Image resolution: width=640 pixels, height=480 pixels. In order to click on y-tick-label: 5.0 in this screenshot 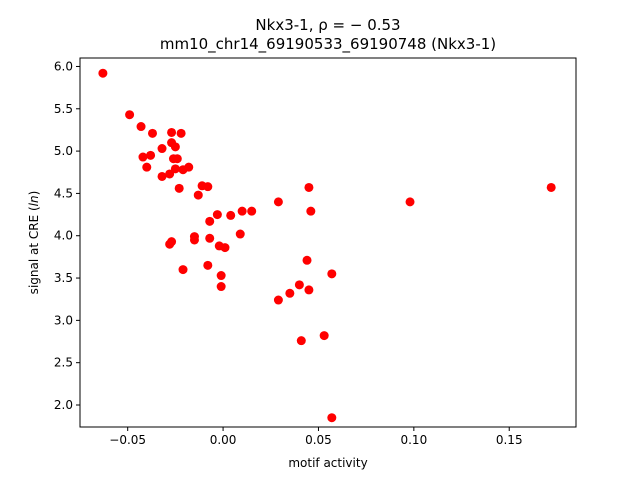, I will do `click(63, 151)`.